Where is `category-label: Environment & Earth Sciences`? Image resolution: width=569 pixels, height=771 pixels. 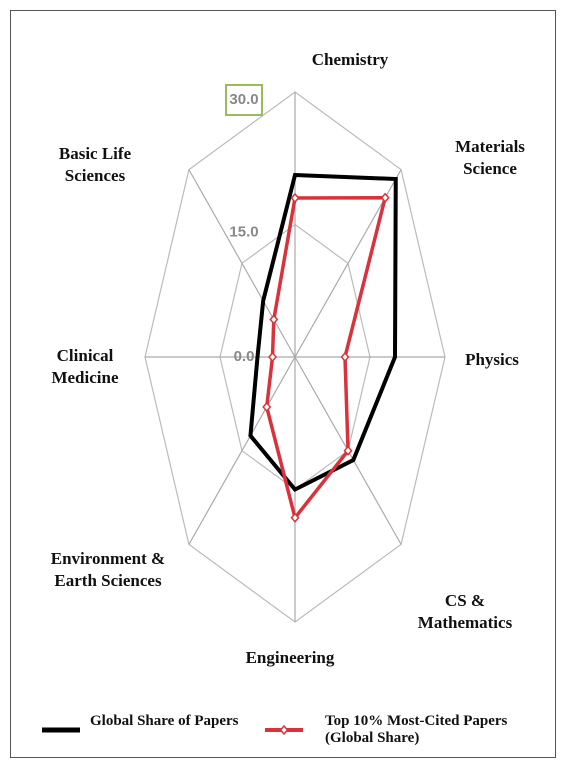
category-label: Environment & Earth Sciences is located at coordinates (108, 569).